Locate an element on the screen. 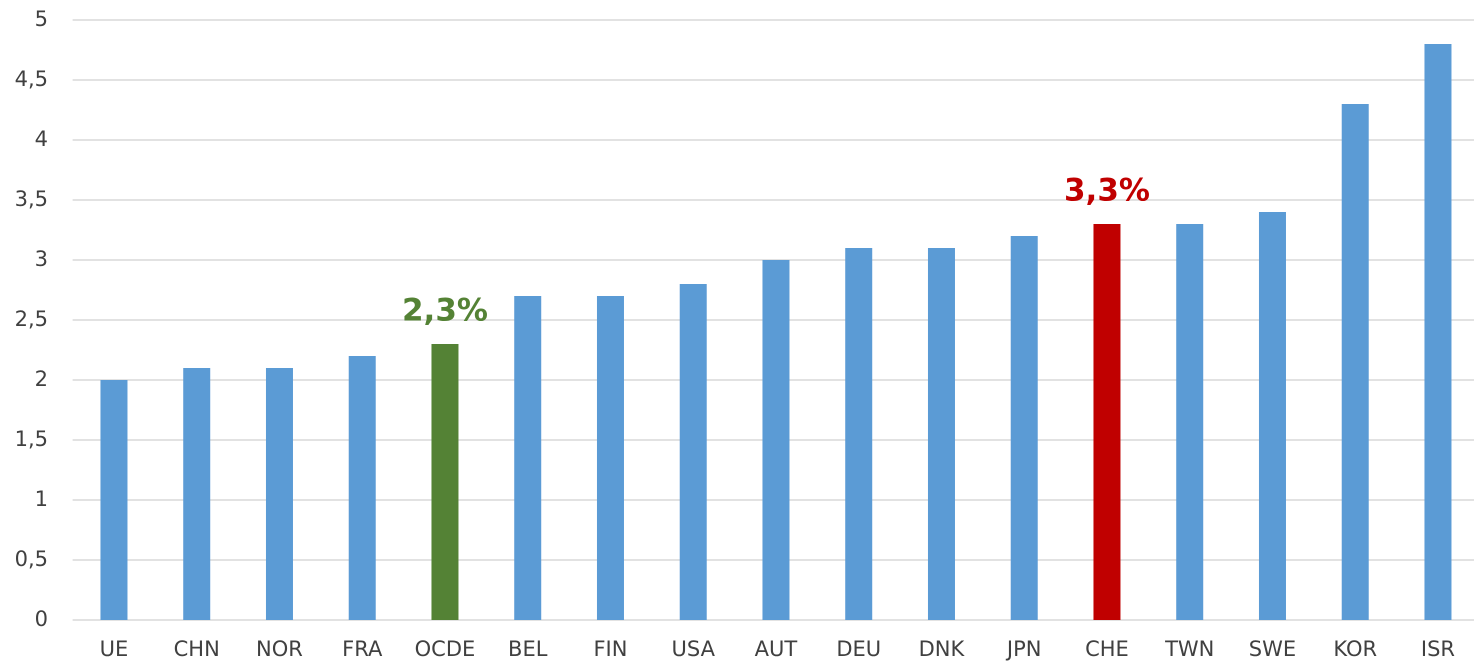 The image size is (1474, 661). x-tick-label: ISR is located at coordinates (1438, 649).